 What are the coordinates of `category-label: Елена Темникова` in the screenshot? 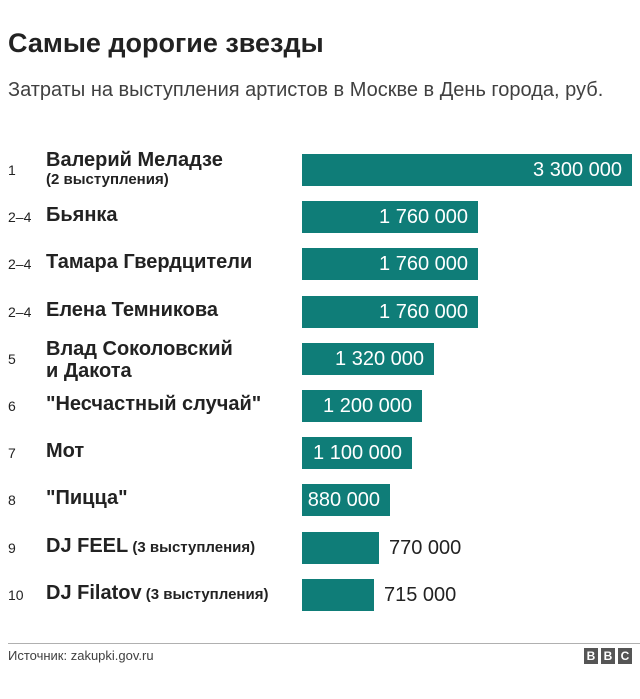 It's located at (132, 309).